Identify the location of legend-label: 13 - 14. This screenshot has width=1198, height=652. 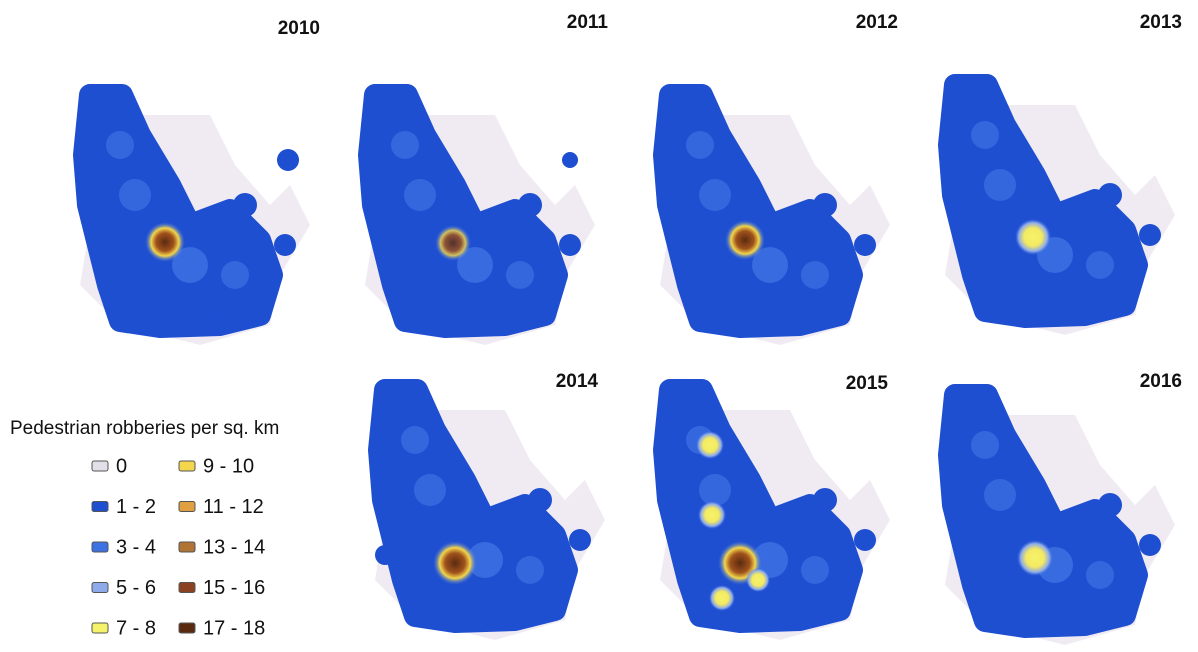
(234, 547).